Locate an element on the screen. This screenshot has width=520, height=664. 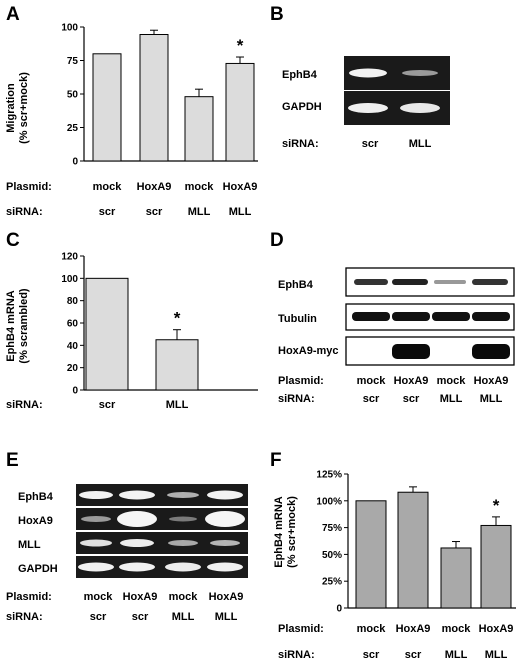
y-tick-label: 20 is located at coordinates (73, 368).